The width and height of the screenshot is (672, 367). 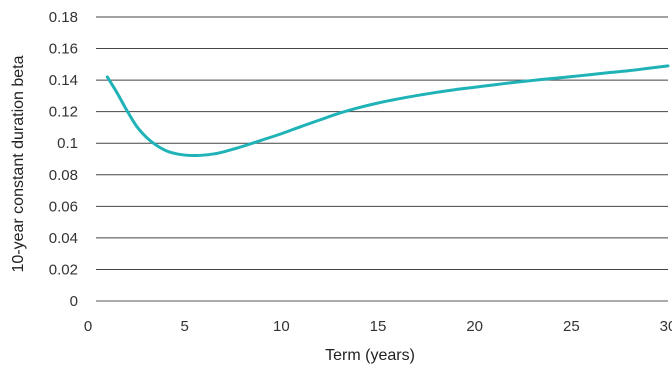 I want to click on y-tick-label: 0.02, so click(x=63, y=269).